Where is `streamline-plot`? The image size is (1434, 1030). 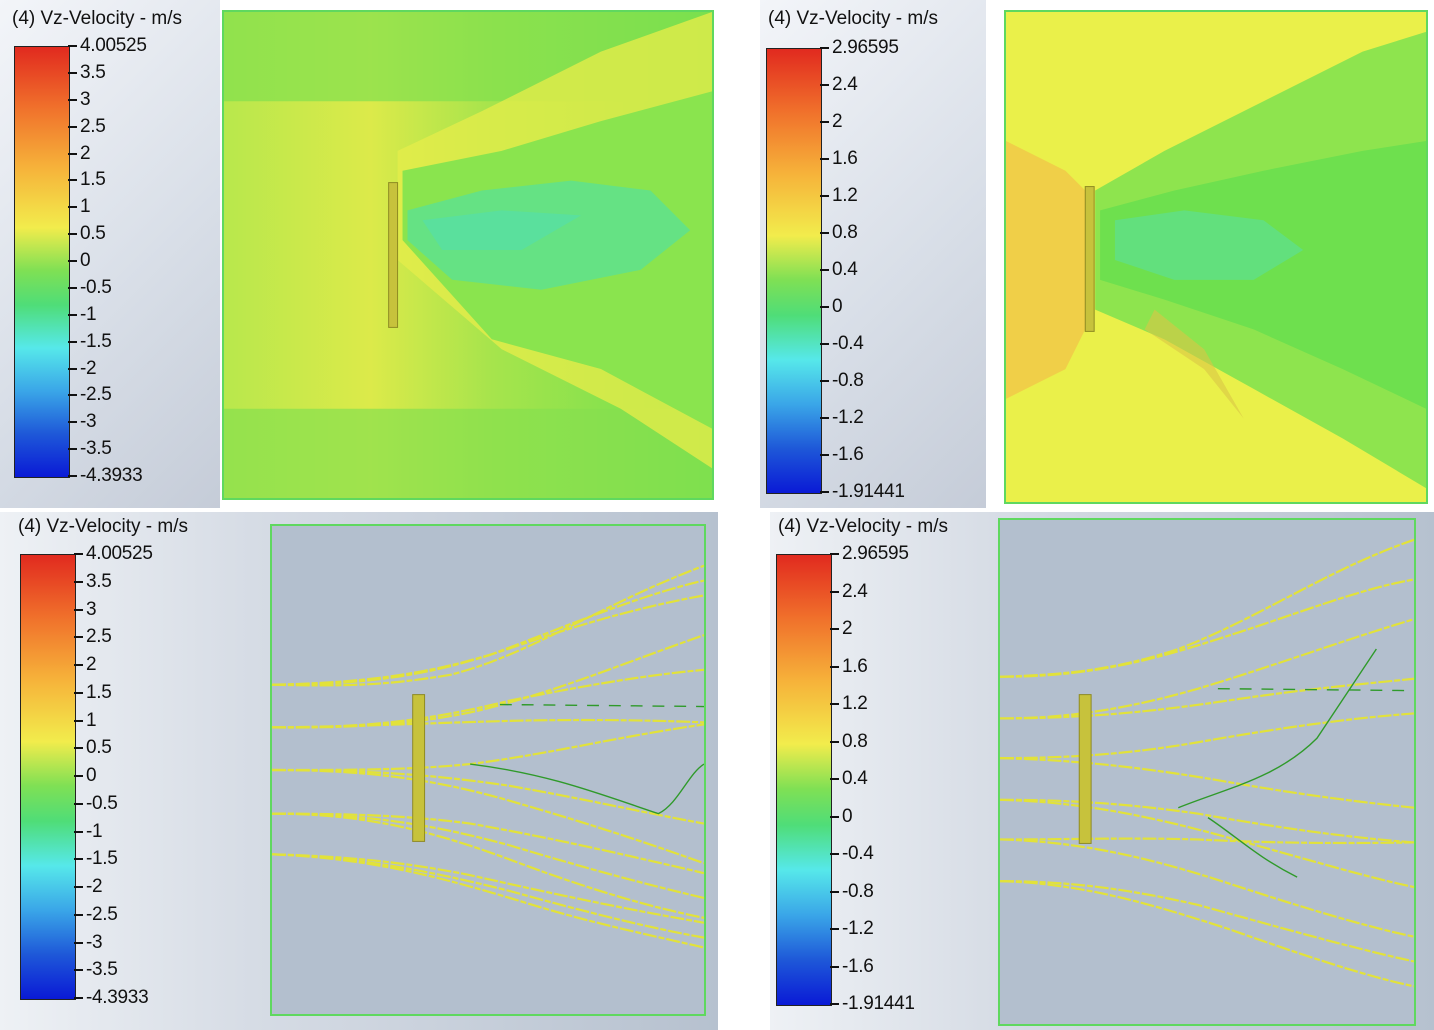
streamline-plot is located at coordinates (488, 756).